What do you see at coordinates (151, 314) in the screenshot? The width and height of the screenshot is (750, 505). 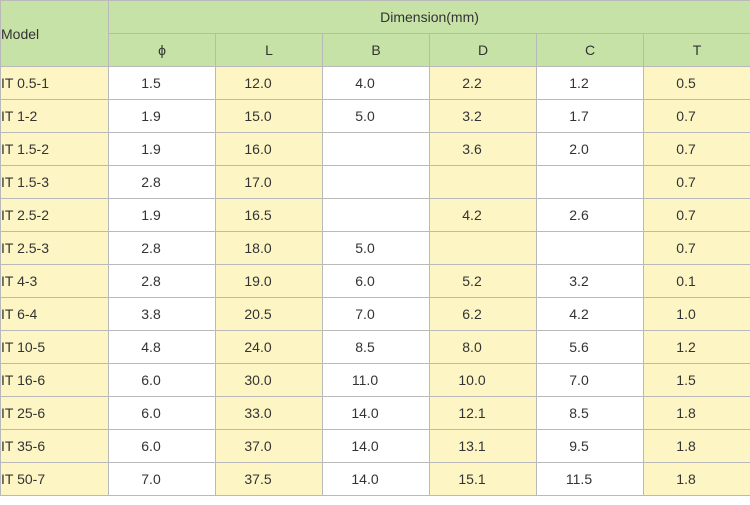 I see `cell-value: 3.8` at bounding box center [151, 314].